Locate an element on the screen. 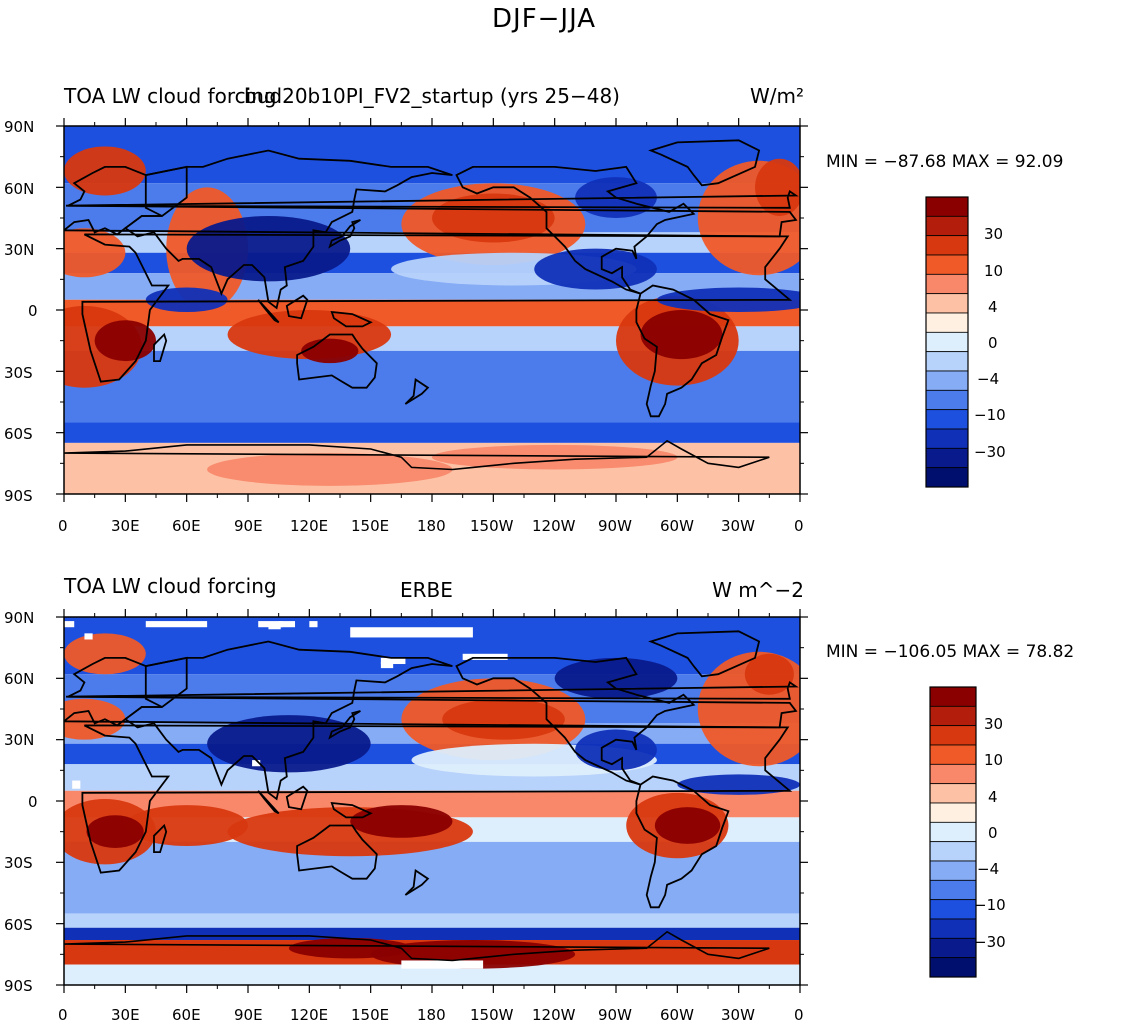 Image resolution: width=1131 pixels, height=1028 pixels. colorbar-label: 10 is located at coordinates (994, 760).